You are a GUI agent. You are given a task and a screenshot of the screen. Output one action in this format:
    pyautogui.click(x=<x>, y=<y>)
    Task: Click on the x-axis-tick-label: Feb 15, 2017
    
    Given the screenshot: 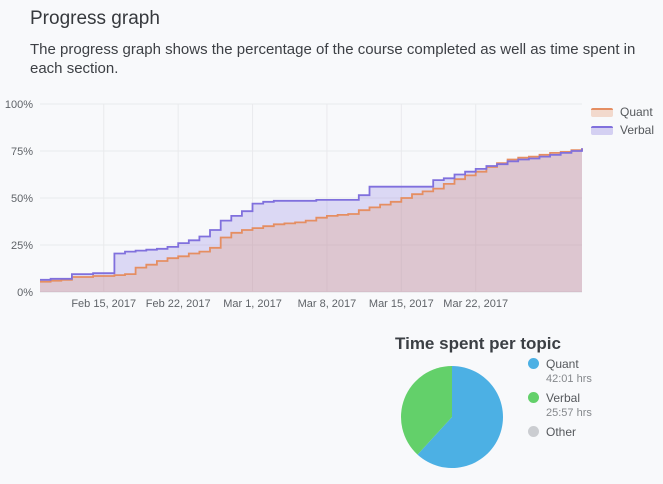 What is the action you would take?
    pyautogui.click(x=103, y=304)
    